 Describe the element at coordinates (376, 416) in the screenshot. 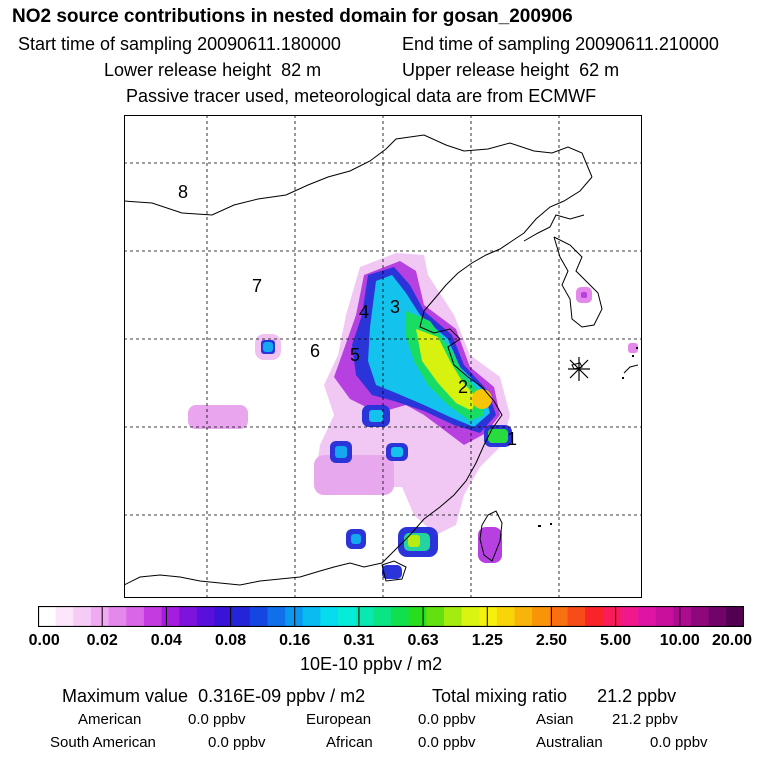

I see `blob-central-inner` at that location.